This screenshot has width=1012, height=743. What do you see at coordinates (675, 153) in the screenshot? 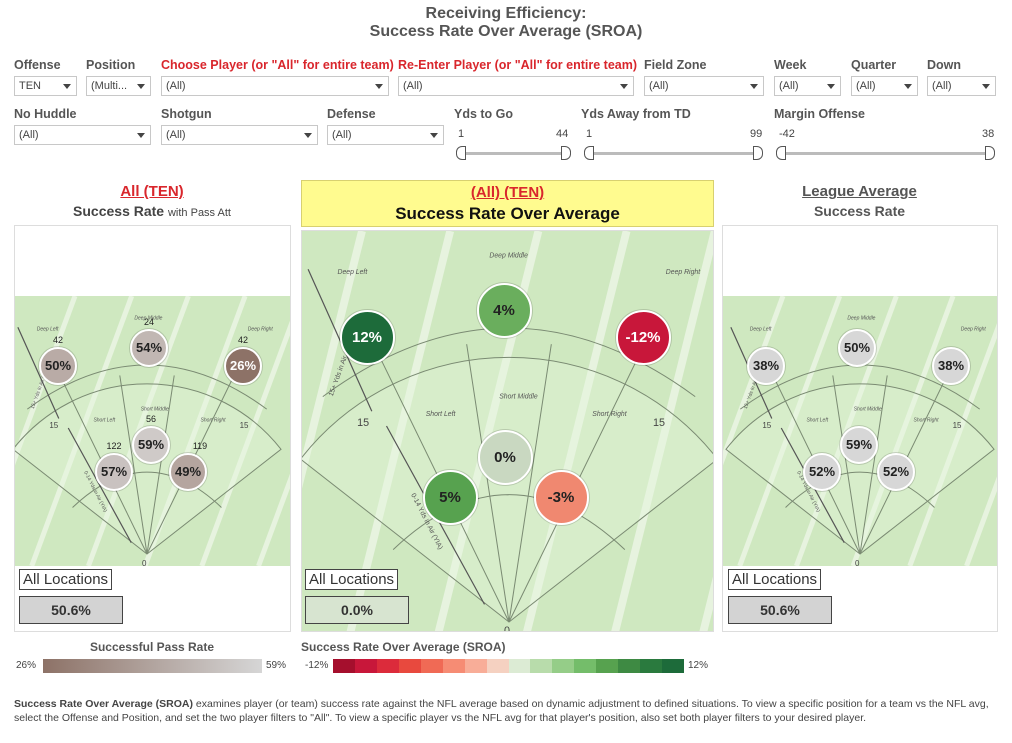
I see `yds-away-track` at bounding box center [675, 153].